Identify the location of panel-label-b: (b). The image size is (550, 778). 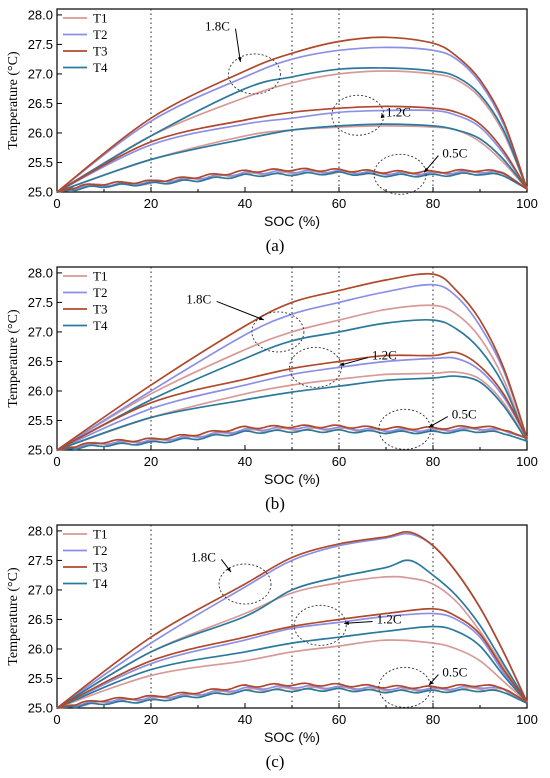
(275, 503).